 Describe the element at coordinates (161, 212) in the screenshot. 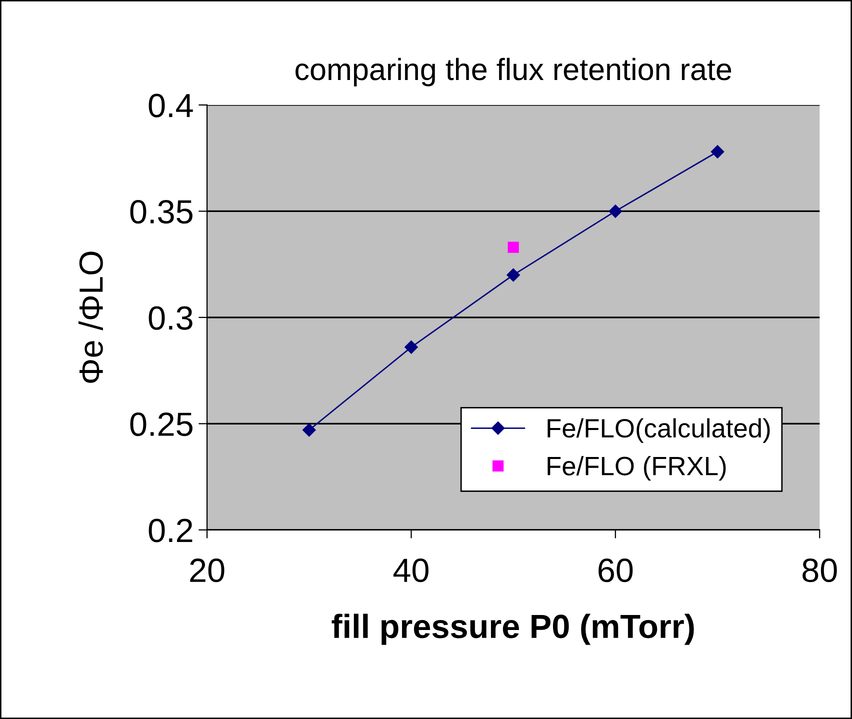

I see `y-tick-label: 0.35` at that location.